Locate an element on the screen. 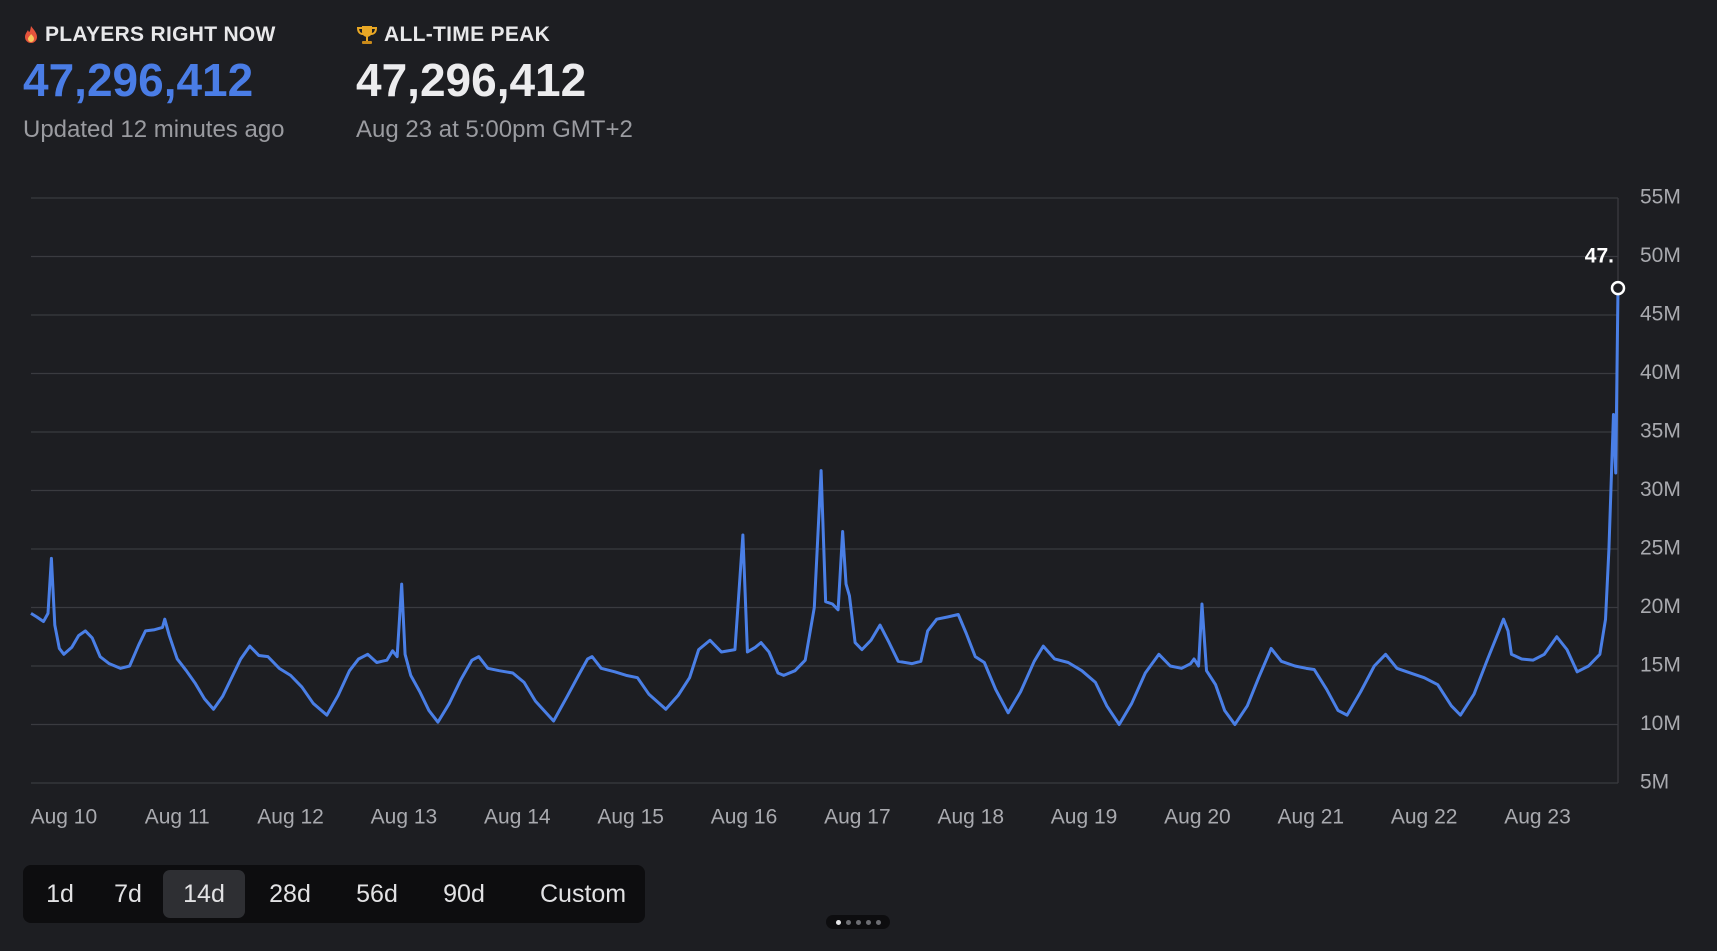  x-tick-label: Aug 18 is located at coordinates (970, 817).